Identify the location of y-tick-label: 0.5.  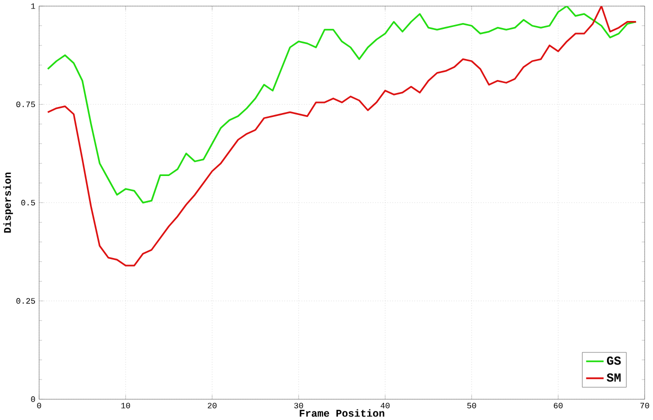
(28, 203).